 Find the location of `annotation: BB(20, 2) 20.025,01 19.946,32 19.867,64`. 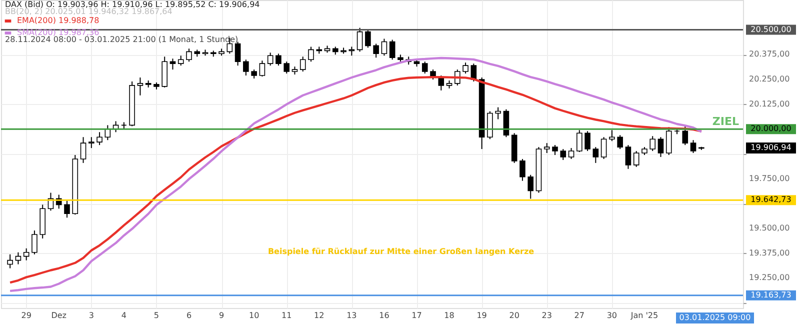

annotation: BB(20, 2) 20.025,01 19.946,32 19.867,64 is located at coordinates (88, 11).